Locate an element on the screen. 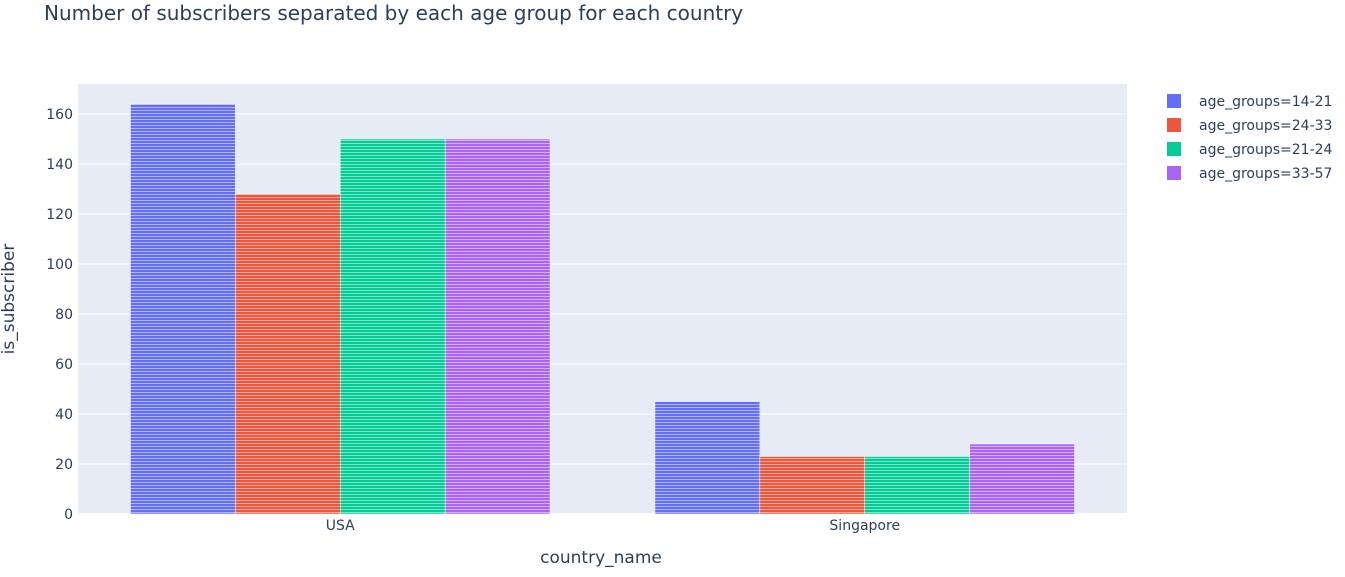  y-axis-ticks: 0 20 40 60 80 100 120 140 160 is located at coordinates (59, 315).